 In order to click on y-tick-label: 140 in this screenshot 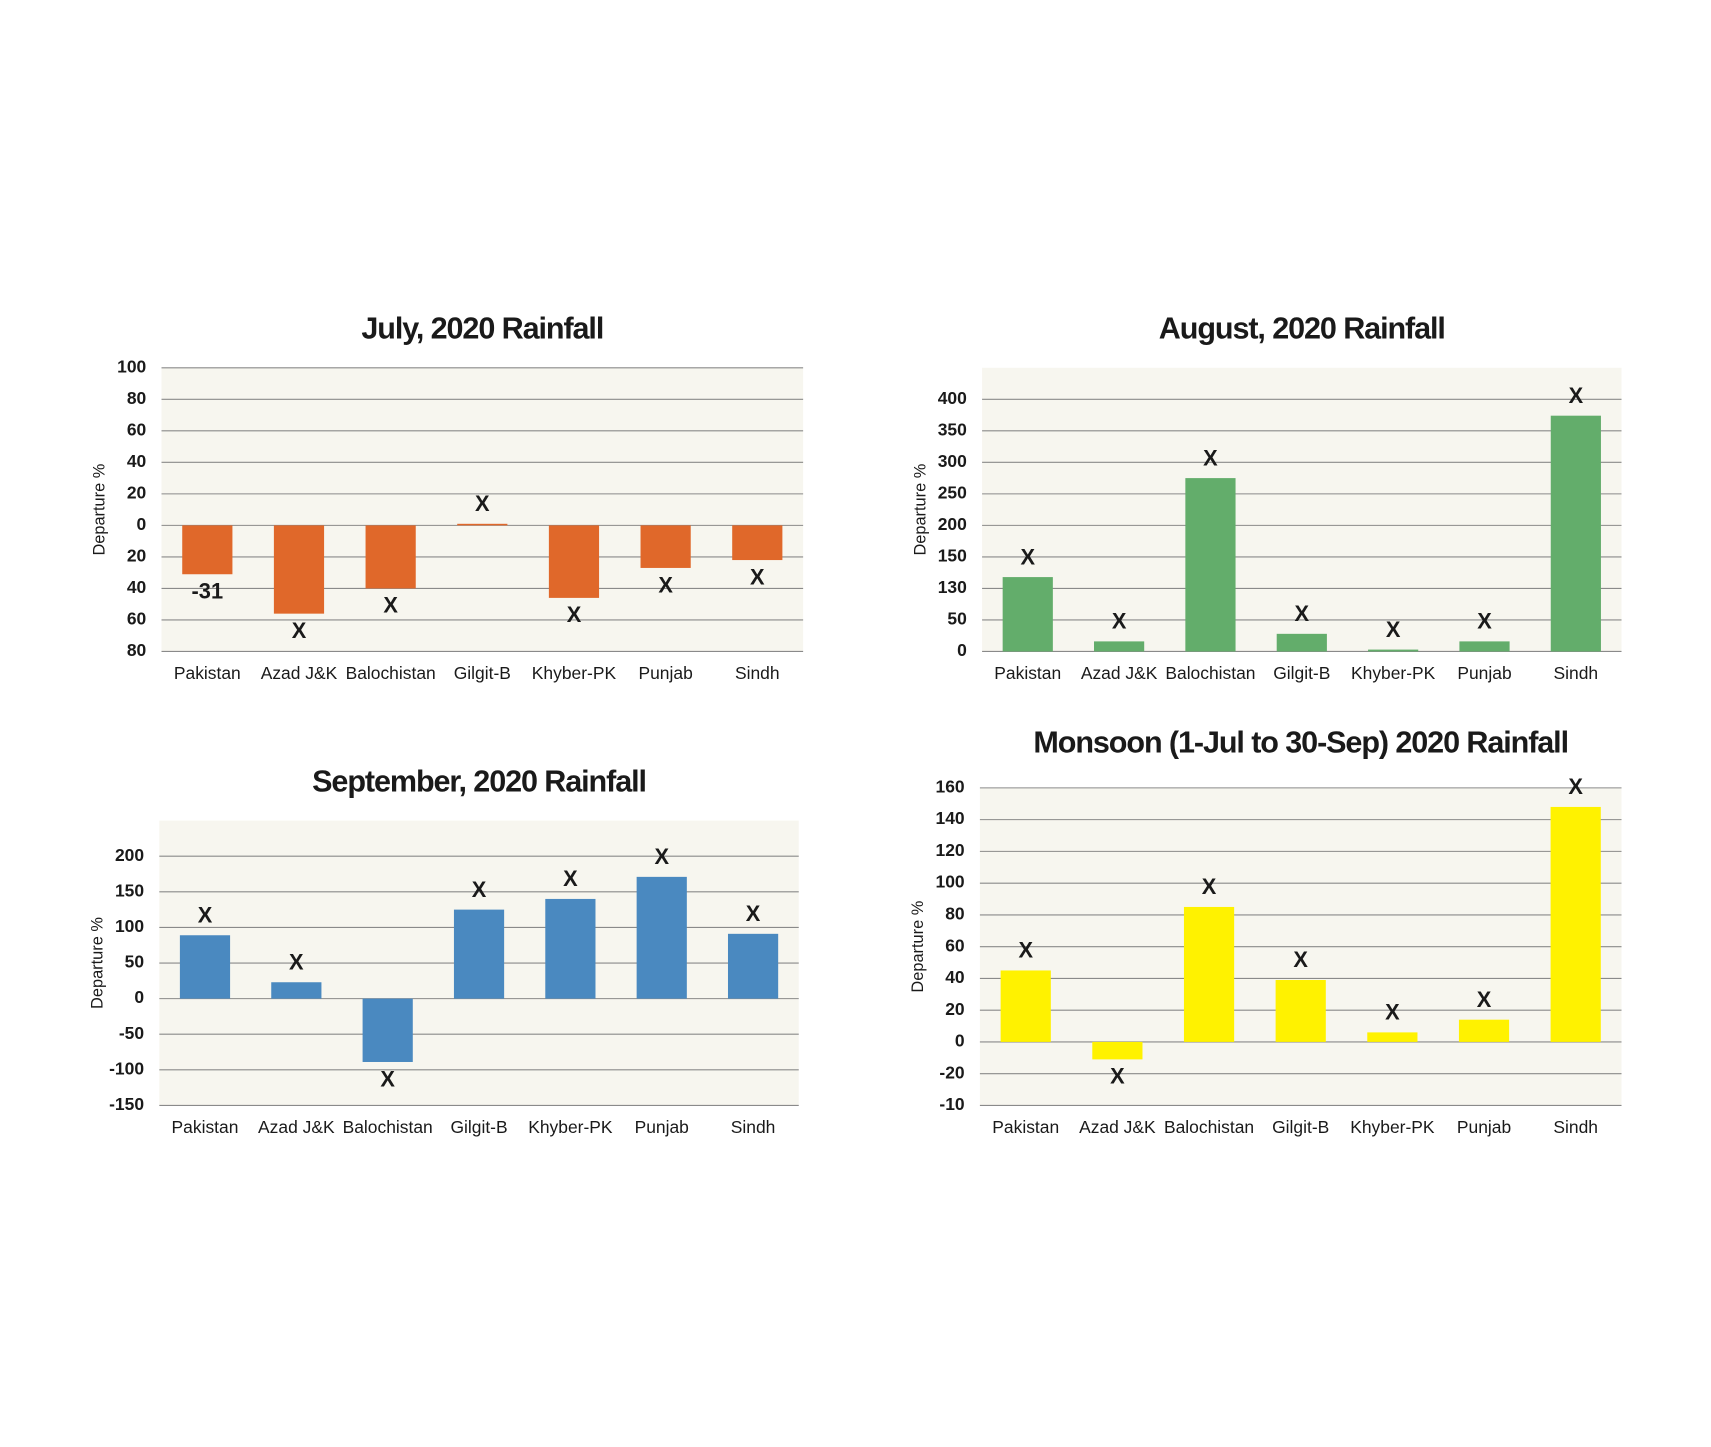, I will do `click(950, 818)`.